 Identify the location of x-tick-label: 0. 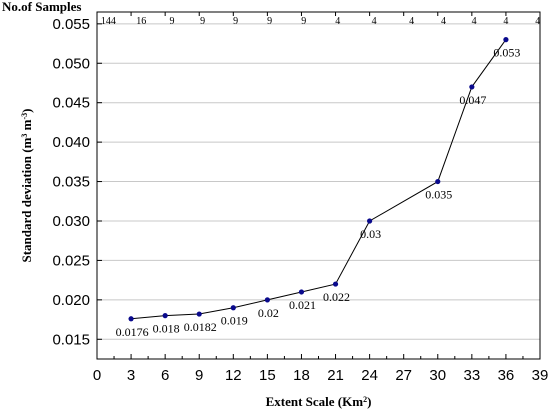
(97, 375).